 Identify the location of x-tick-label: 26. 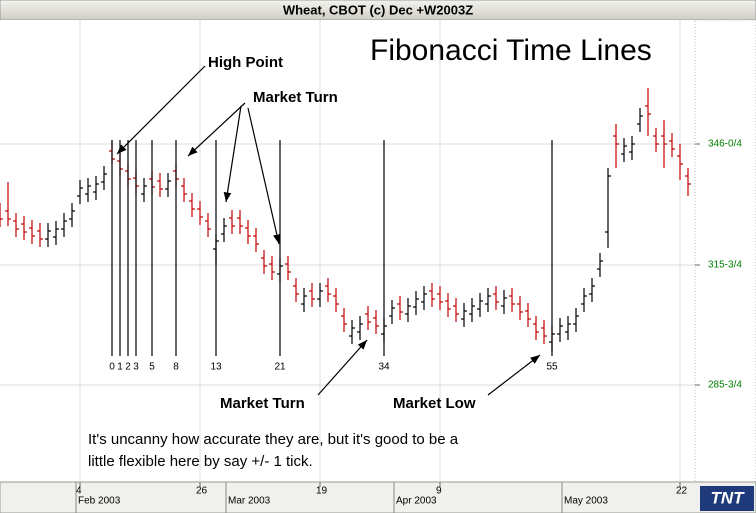
(202, 491).